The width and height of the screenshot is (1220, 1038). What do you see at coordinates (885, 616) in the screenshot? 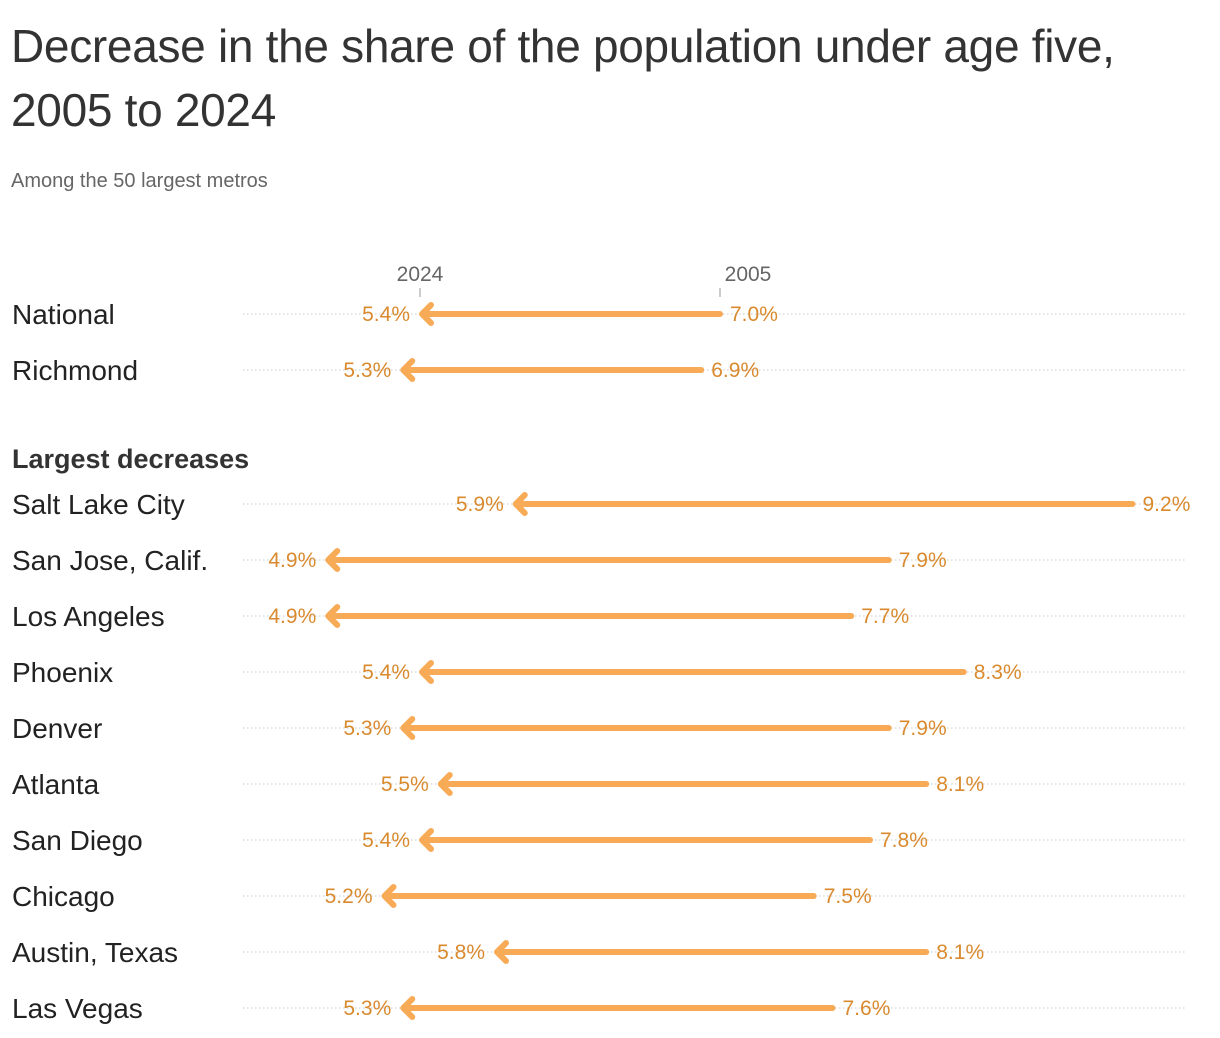
I see `value-label-start-los-angeles: 7.7%` at bounding box center [885, 616].